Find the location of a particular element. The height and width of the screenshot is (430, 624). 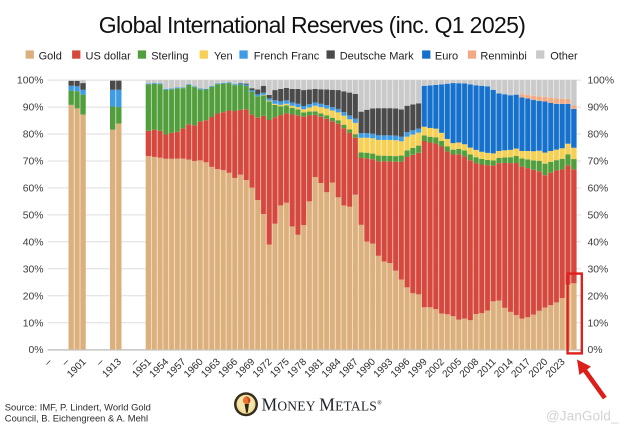

svg-text: Deutsche Mark is located at coordinates (377, 57).